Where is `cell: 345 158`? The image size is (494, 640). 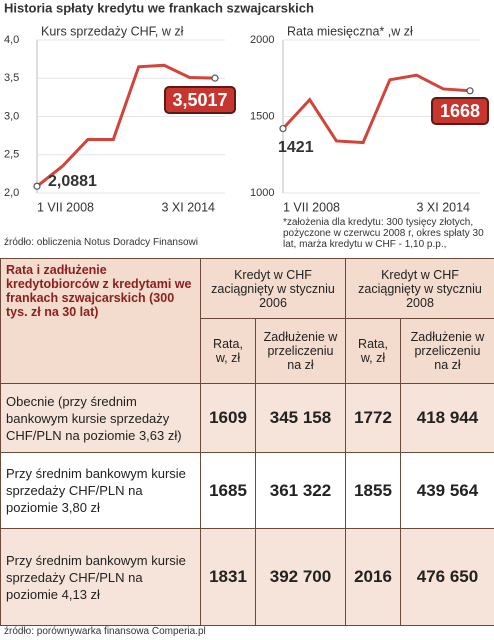 cell: 345 158 is located at coordinates (300, 418).